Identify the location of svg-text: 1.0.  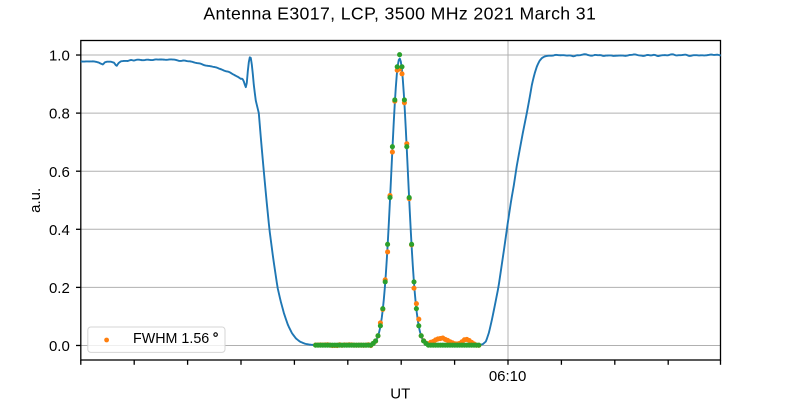
(59, 56).